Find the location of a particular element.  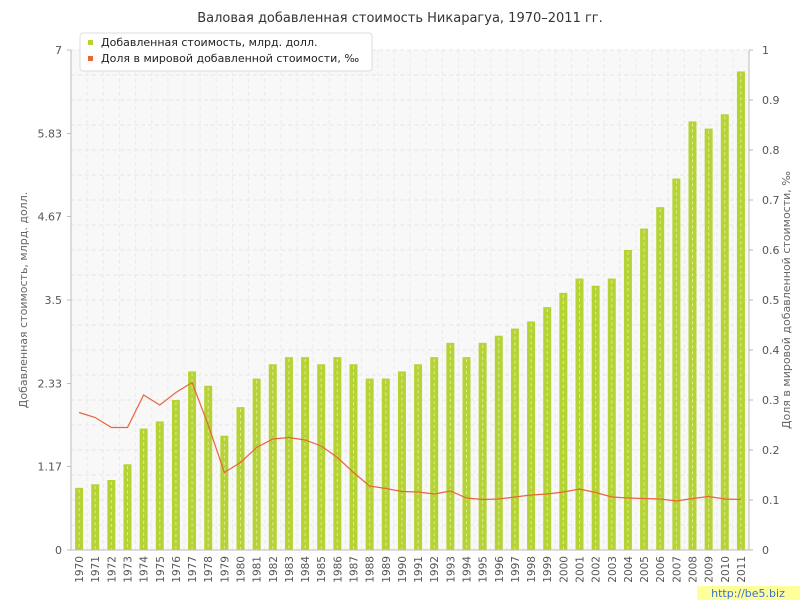

x-tick-label: 1991 is located at coordinates (419, 569).